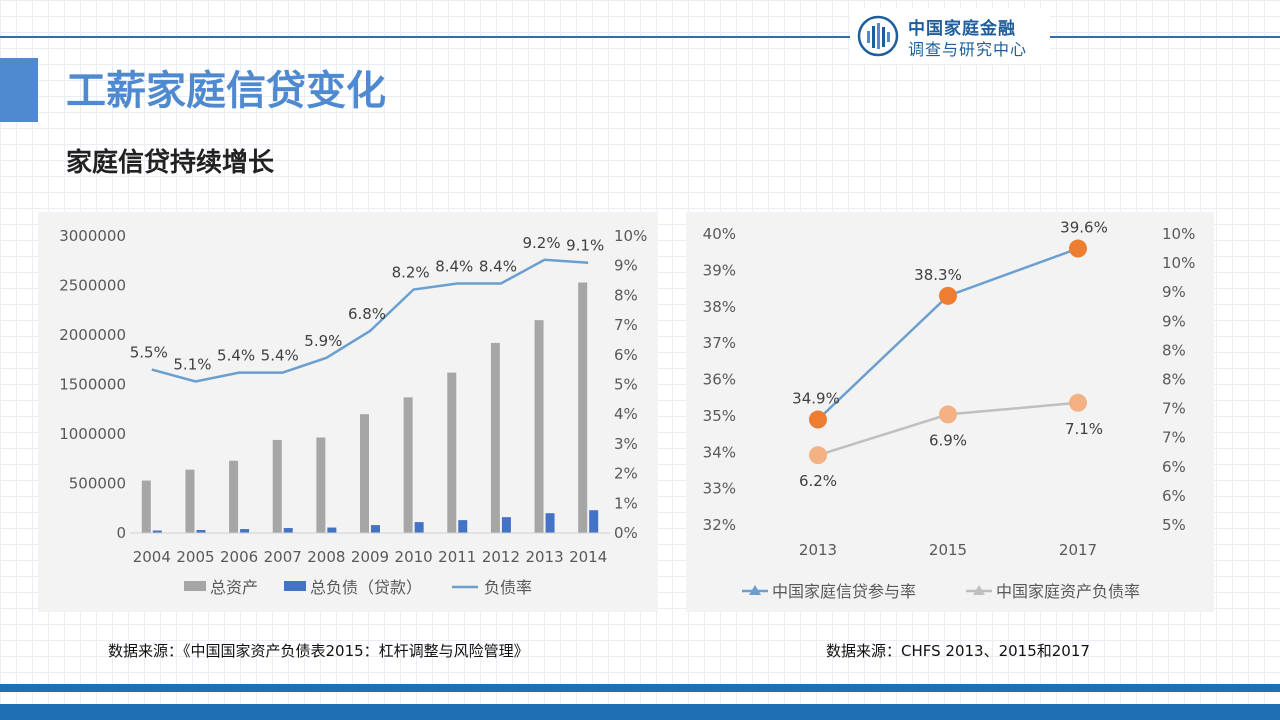 This screenshot has width=1280, height=720. What do you see at coordinates (195, 586) in the screenshot?
I see `legend-swatch` at bounding box center [195, 586].